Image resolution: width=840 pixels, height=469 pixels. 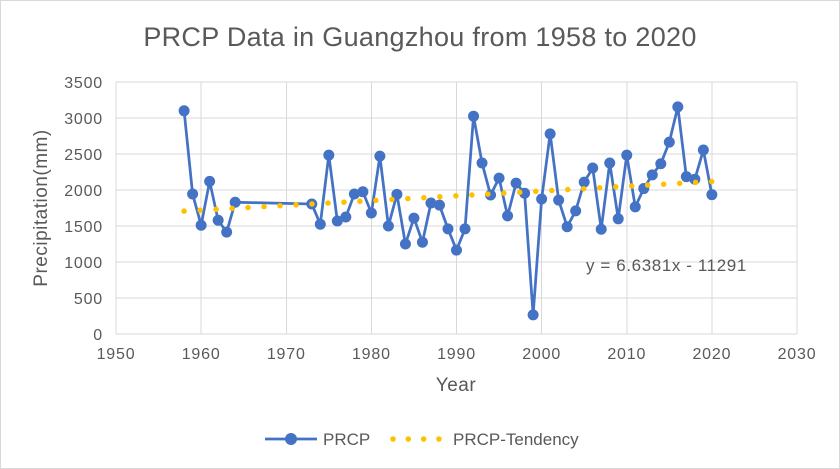 I want to click on y-tick-label: 500, so click(x=88, y=299).